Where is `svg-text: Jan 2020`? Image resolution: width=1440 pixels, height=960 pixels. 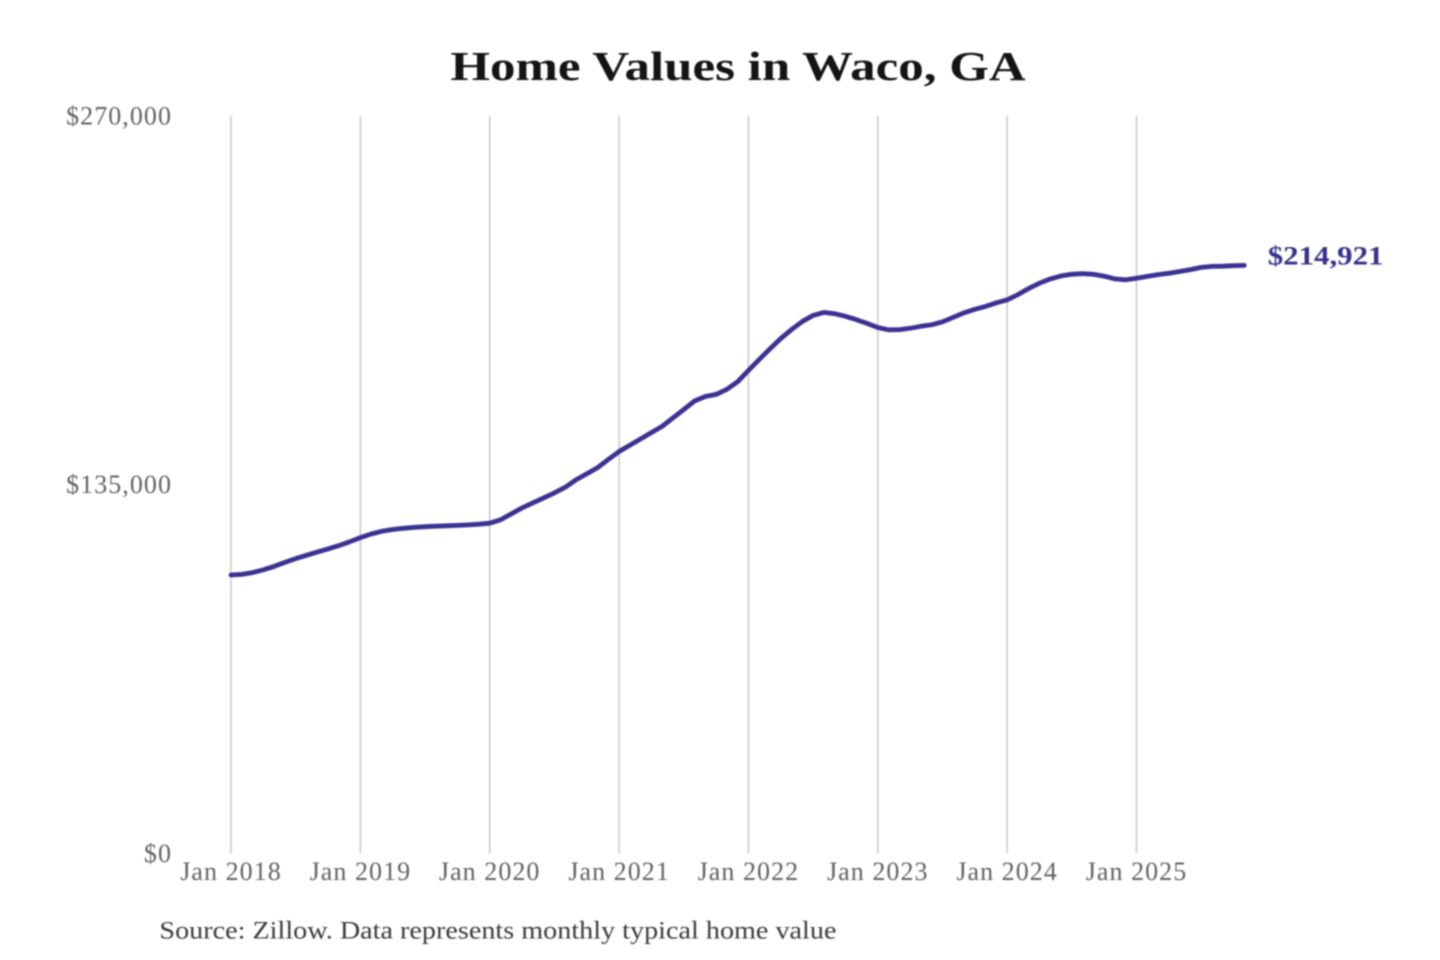 svg-text: Jan 2020 is located at coordinates (490, 871).